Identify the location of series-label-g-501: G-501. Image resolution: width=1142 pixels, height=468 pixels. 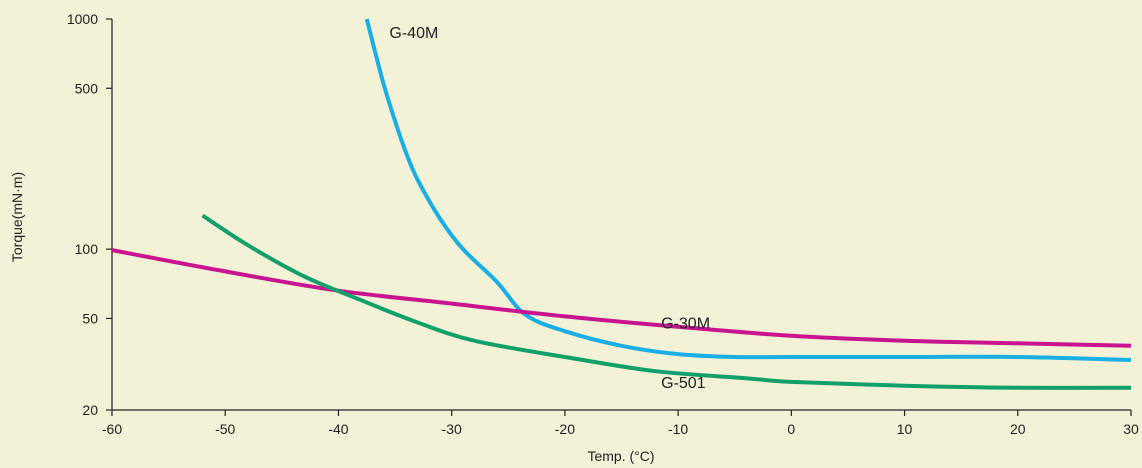
(683, 383).